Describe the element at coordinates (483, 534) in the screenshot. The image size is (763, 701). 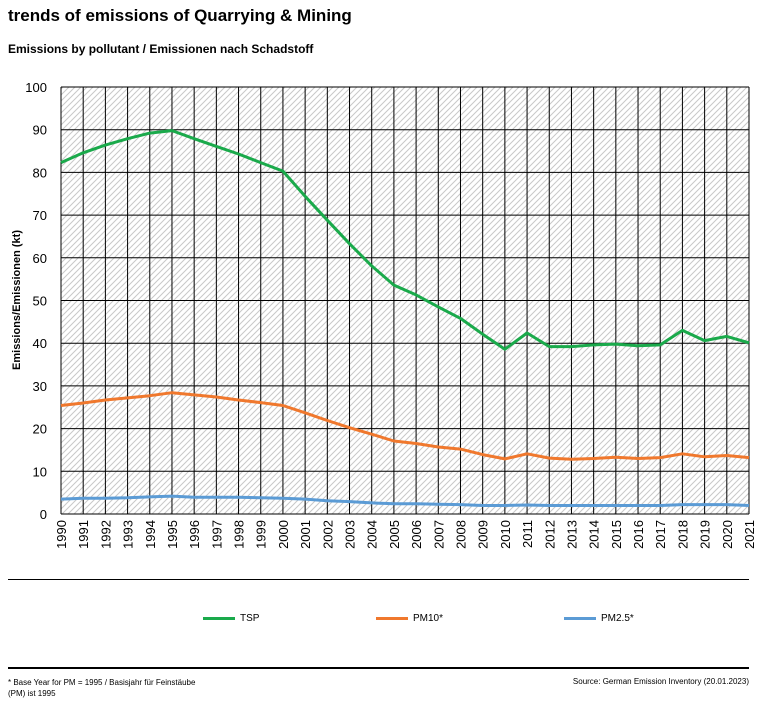
I see `x-tick-label: 2009` at that location.